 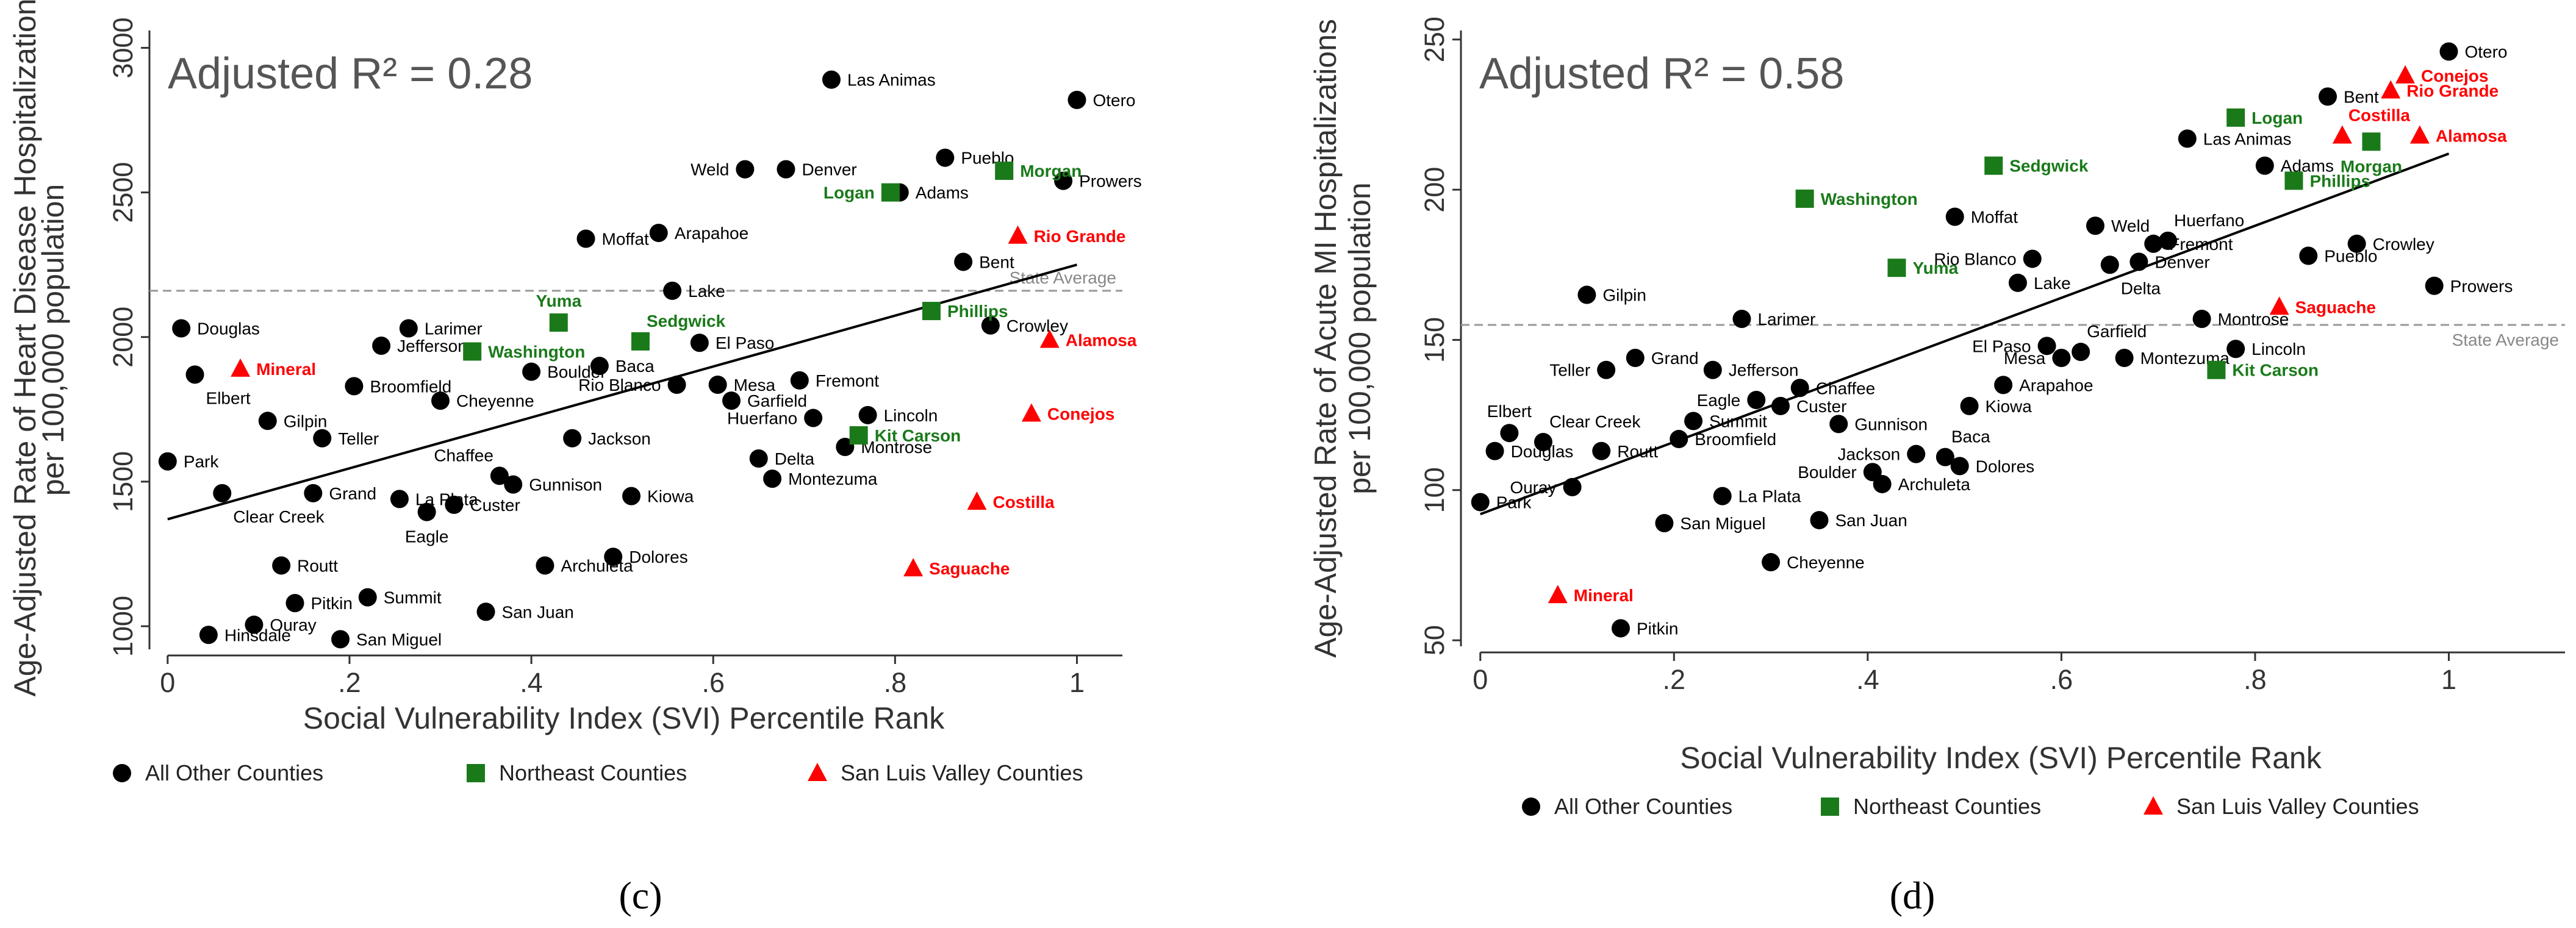 What do you see at coordinates (53, 340) in the screenshot?
I see `panel-c-y-axis-title-line: per 100,000 population` at bounding box center [53, 340].